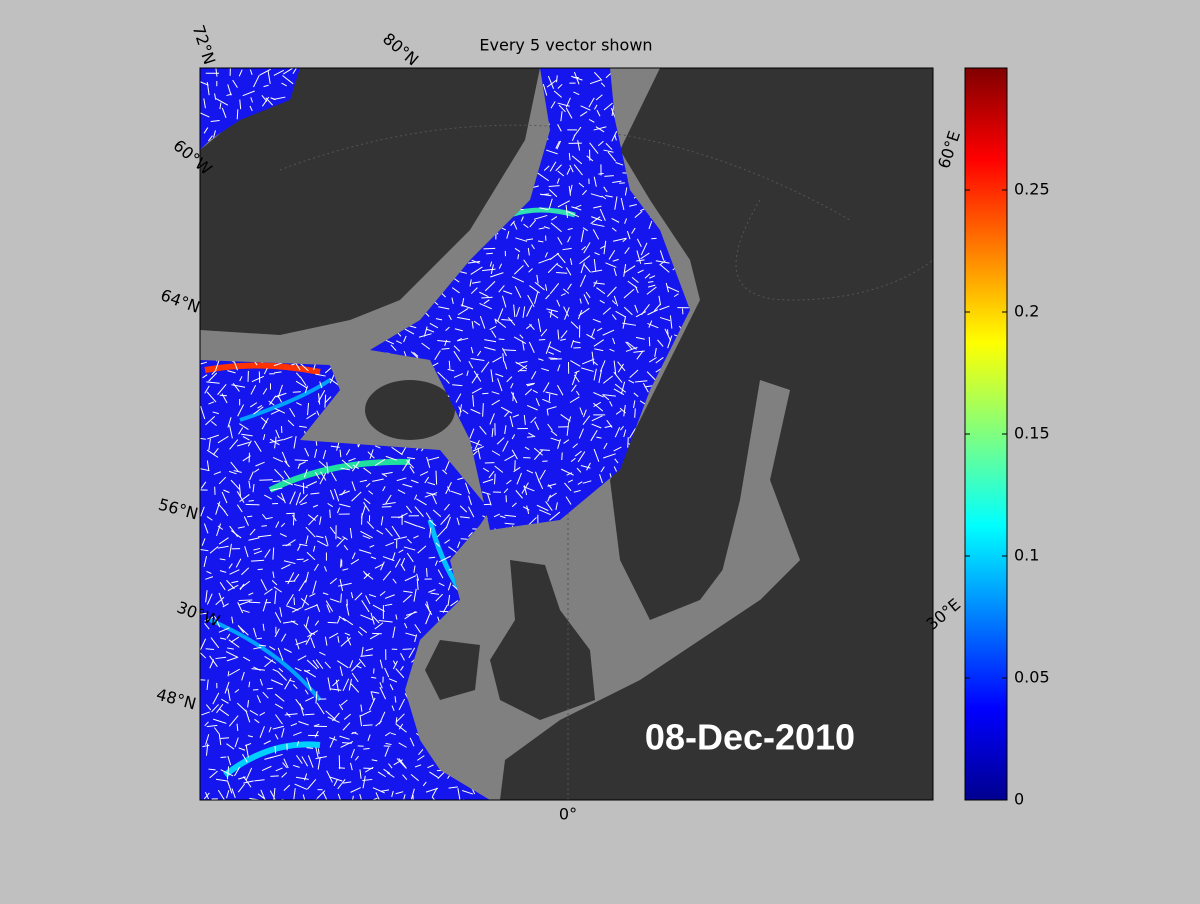 The height and width of the screenshot is (904, 1200). What do you see at coordinates (986, 434) in the screenshot?
I see `colorbar` at bounding box center [986, 434].